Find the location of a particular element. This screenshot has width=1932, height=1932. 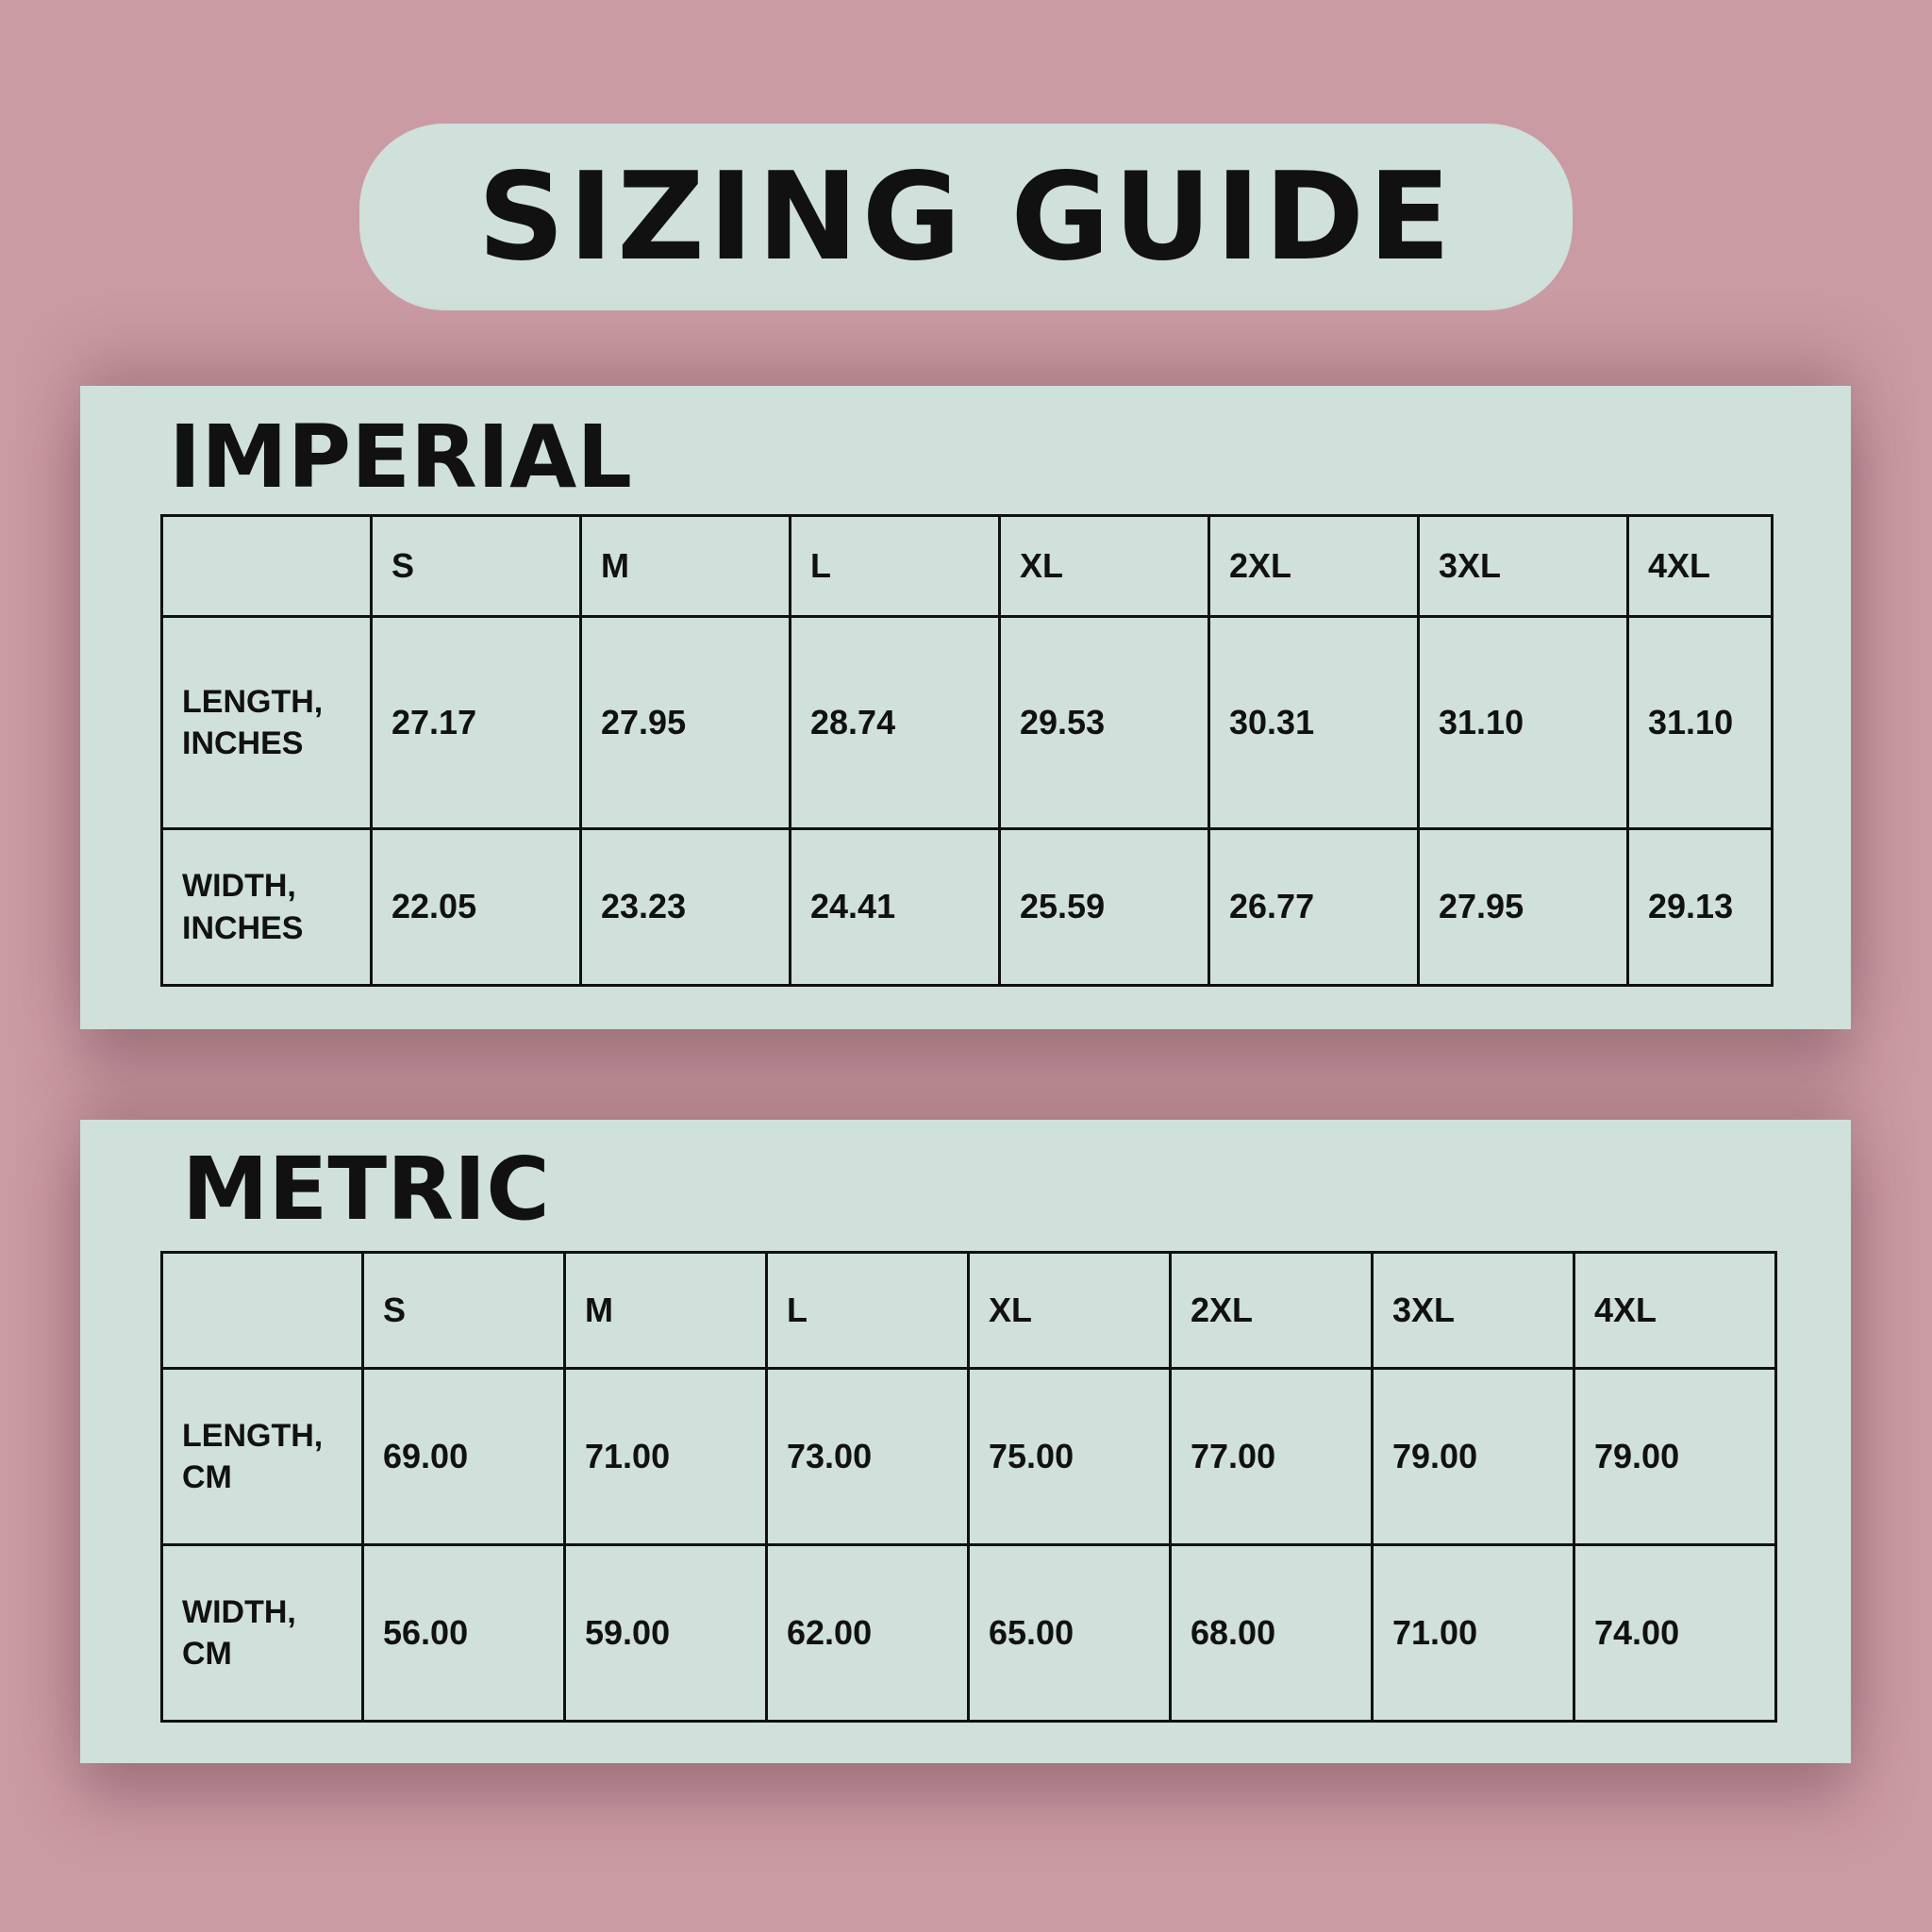

row-label: WIDTH, CM is located at coordinates (262, 1633).